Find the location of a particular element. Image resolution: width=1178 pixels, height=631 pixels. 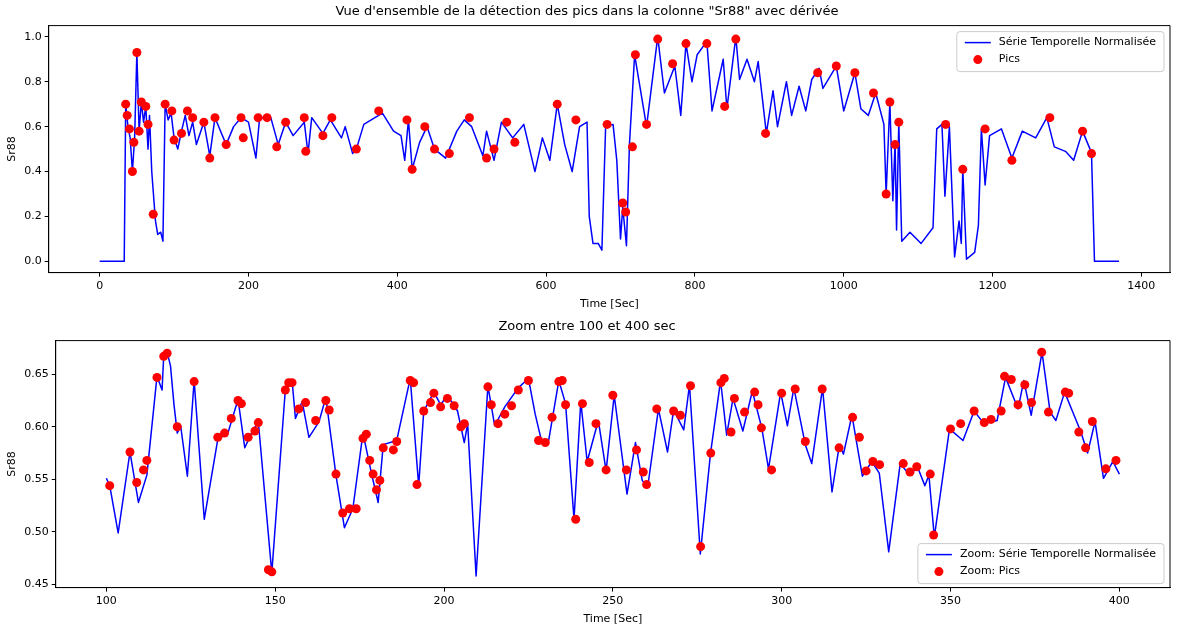

x-tick-label: 1400 is located at coordinates (1141, 286).